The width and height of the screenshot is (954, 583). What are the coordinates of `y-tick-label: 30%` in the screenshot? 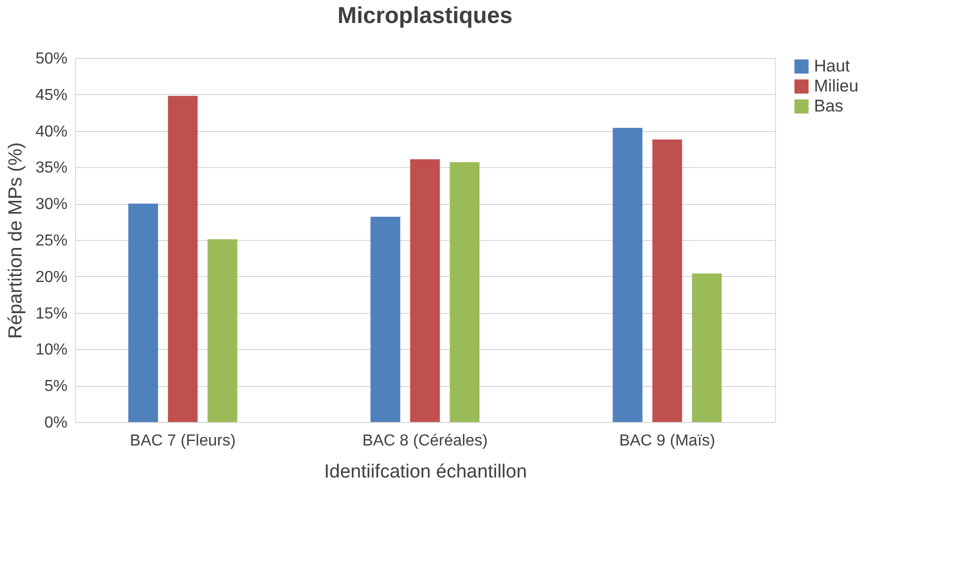 It's located at (51, 205).